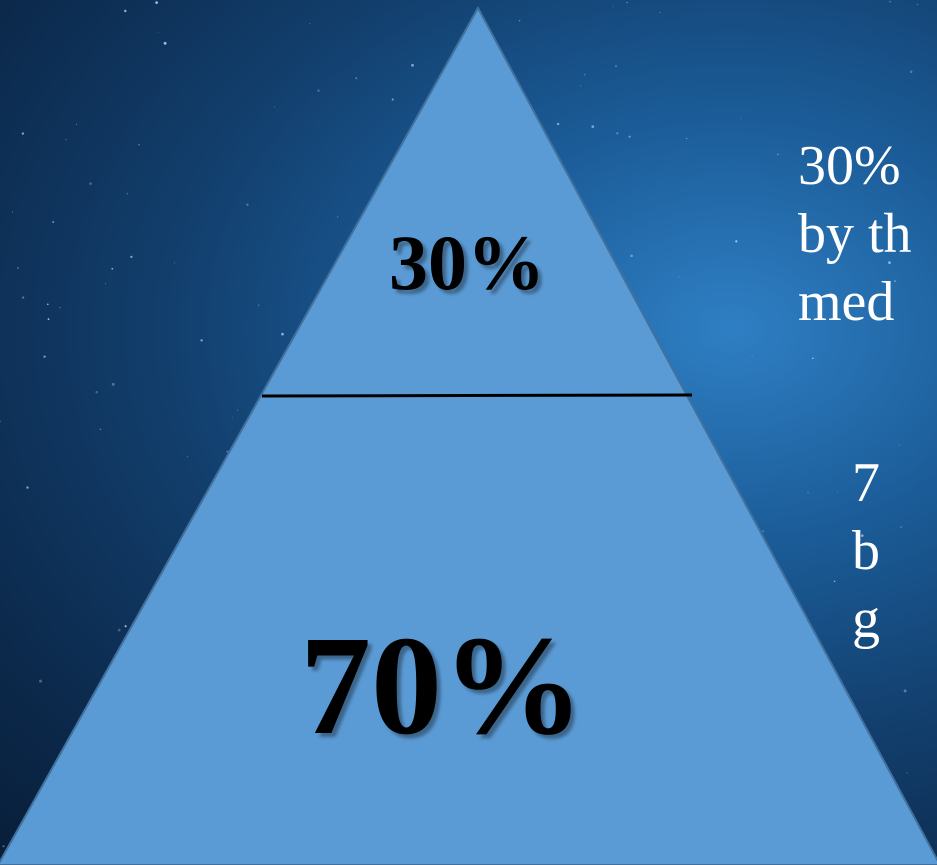  Describe the element at coordinates (846, 302) in the screenshot. I see `side-text-top-line: med` at that location.